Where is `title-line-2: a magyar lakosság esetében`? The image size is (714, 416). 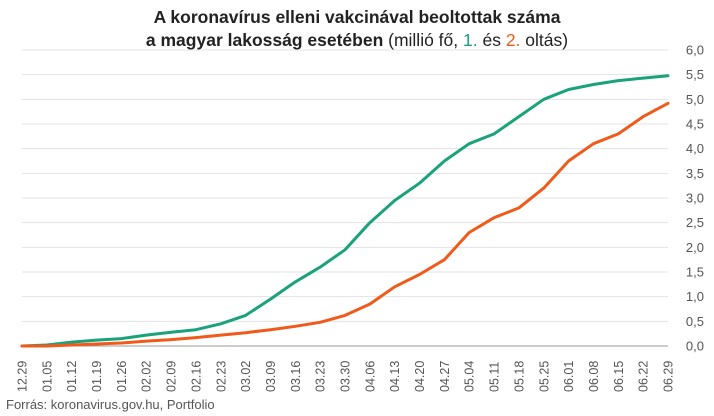 title-line-2: a magyar lakosság esetében is located at coordinates (264, 40).